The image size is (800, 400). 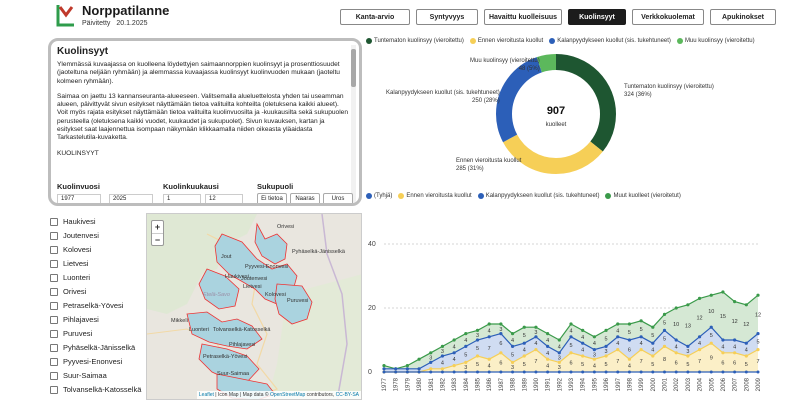 I want to click on area-item-suur-saimaa: Suur-Saimaa, so click(x=78, y=375).